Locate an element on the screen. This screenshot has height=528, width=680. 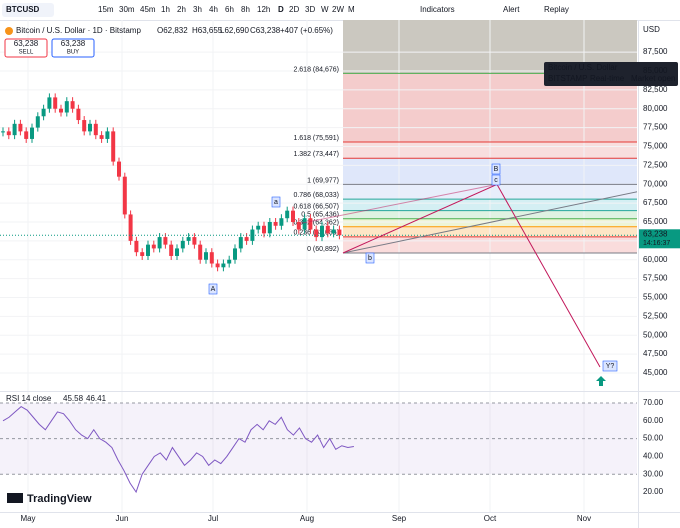
interval: W is located at coordinates (325, 9).